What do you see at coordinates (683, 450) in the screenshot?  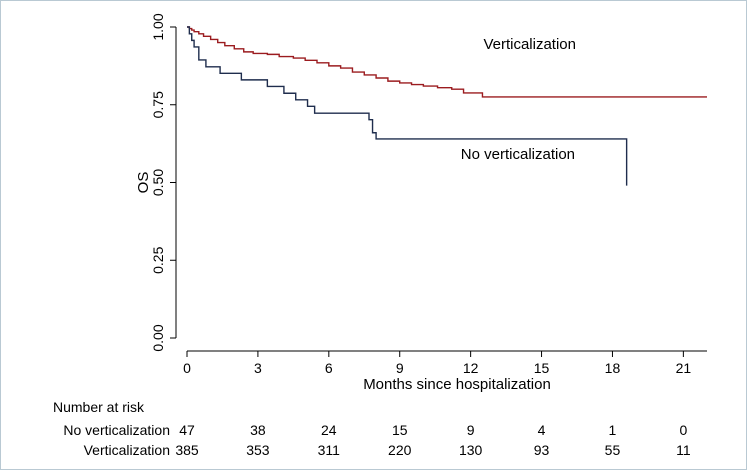 I see `risk-value: 11` at bounding box center [683, 450].